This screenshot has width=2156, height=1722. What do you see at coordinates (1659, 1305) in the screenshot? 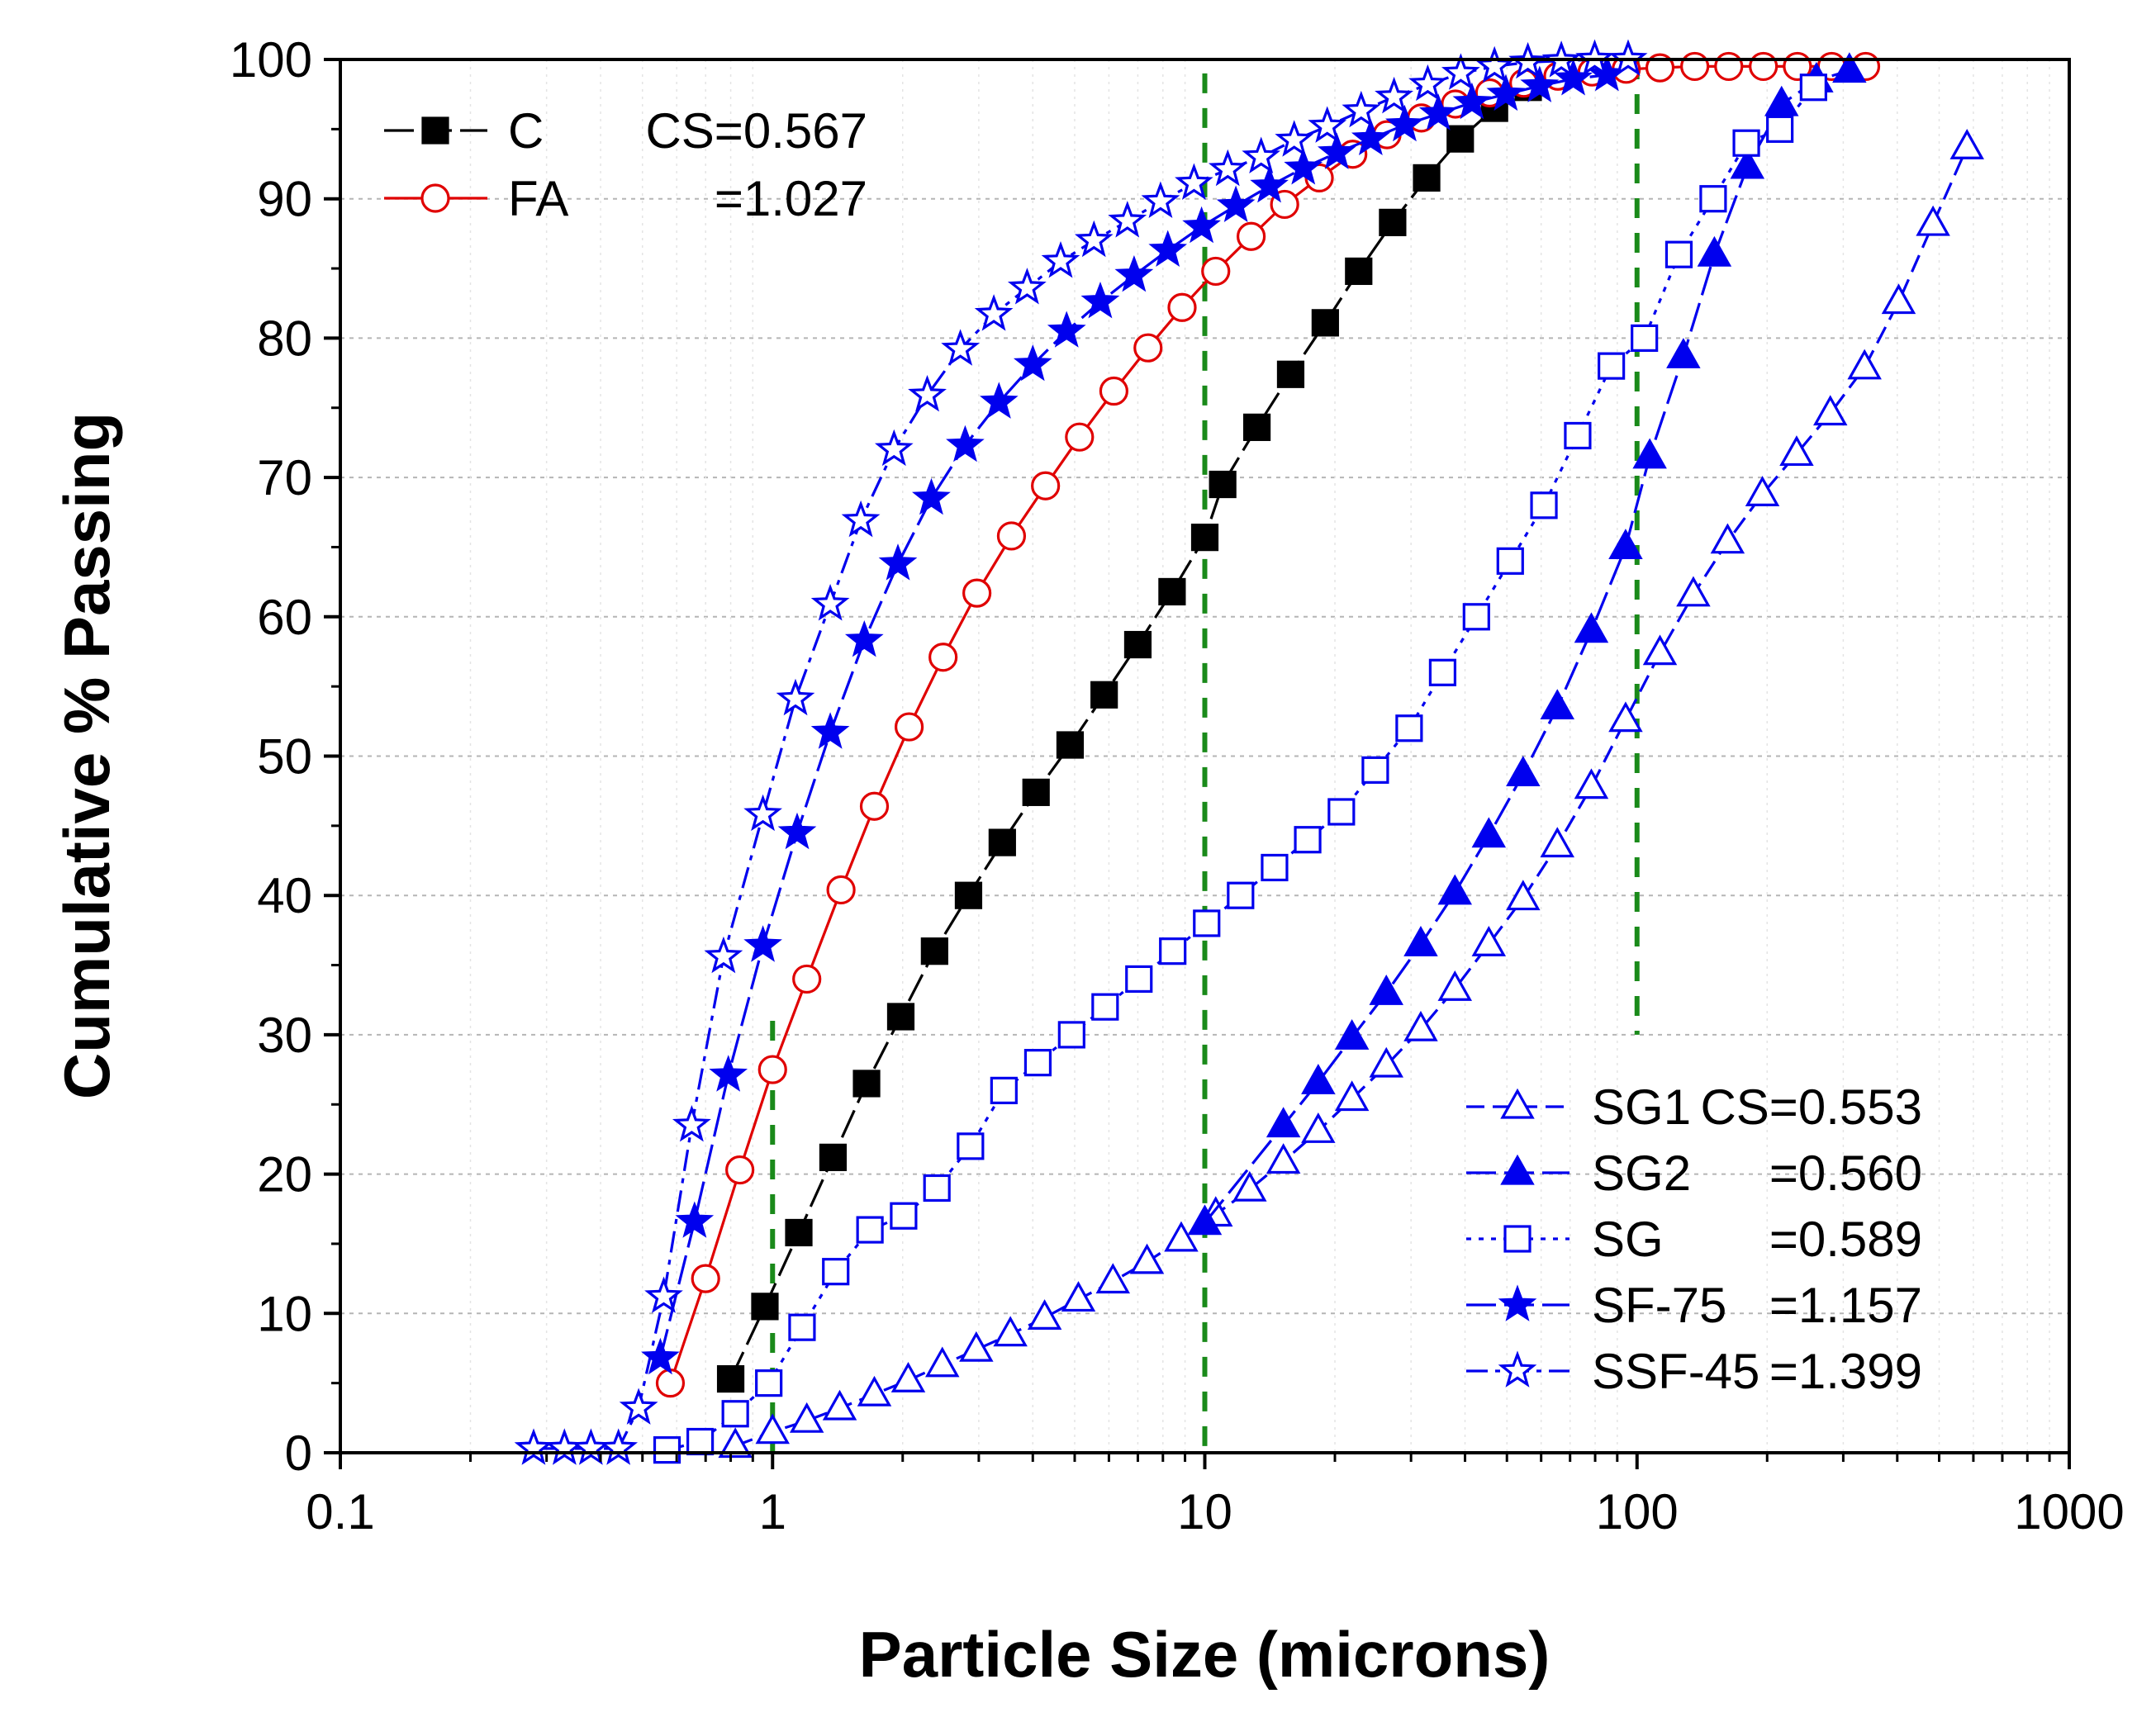
I see `legend-label-sf-75: SF-75` at bounding box center [1659, 1305].